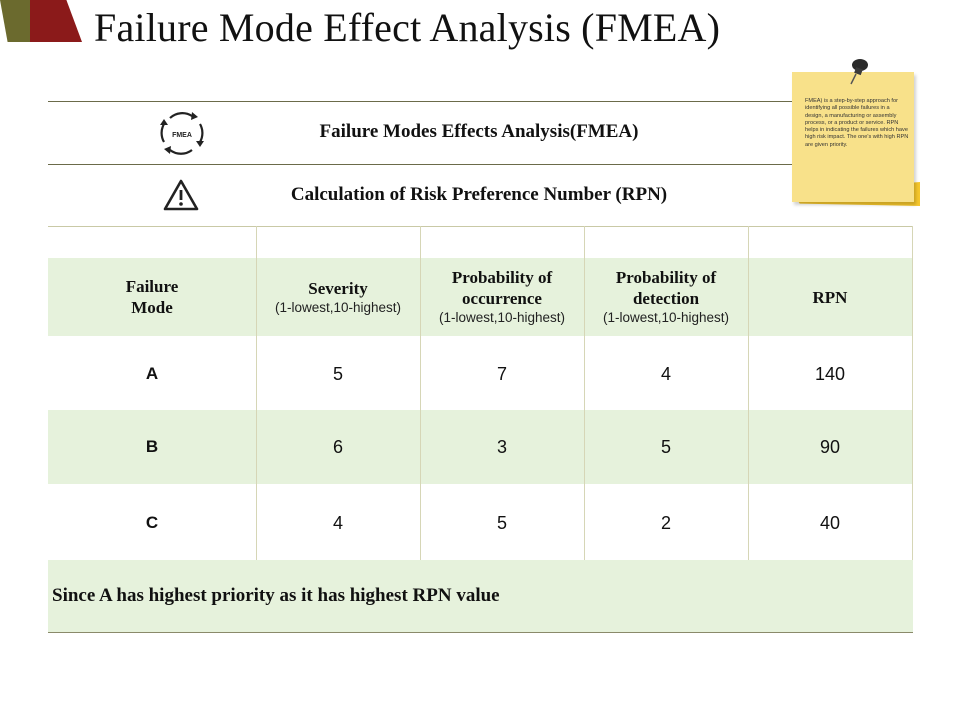  I want to click on row-band, so click(480, 447).